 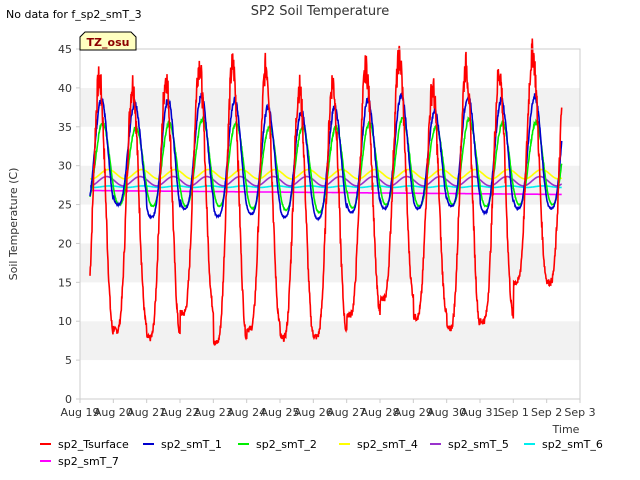 What do you see at coordinates (191, 444) in the screenshot?
I see `legend-label-sp2_smT_1: sp2_smT_1` at bounding box center [191, 444].